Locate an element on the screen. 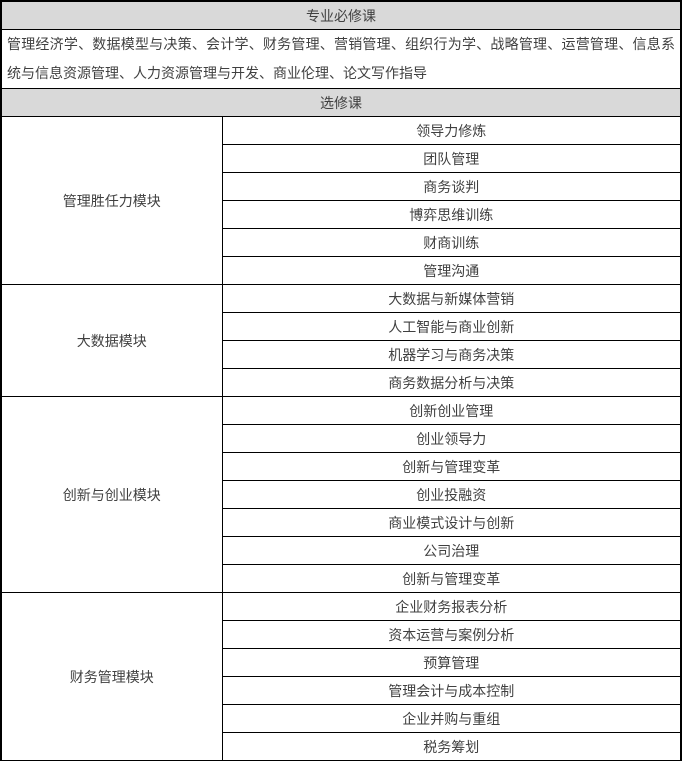 The height and width of the screenshot is (761, 682). course-row: 机器学习与商务决策 is located at coordinates (341, 354).